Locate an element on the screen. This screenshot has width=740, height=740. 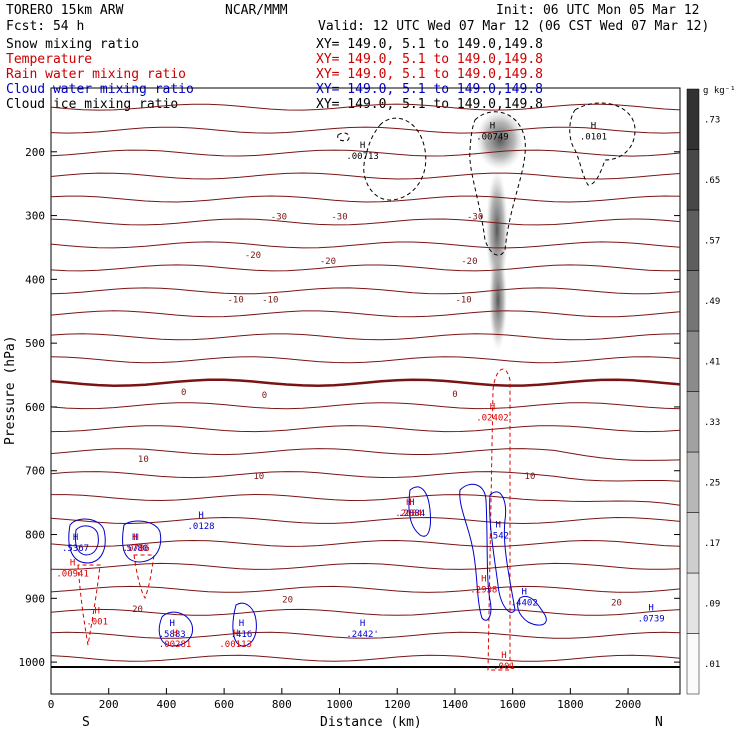
x-tick-label: 1600 is located at coordinates (512, 704).